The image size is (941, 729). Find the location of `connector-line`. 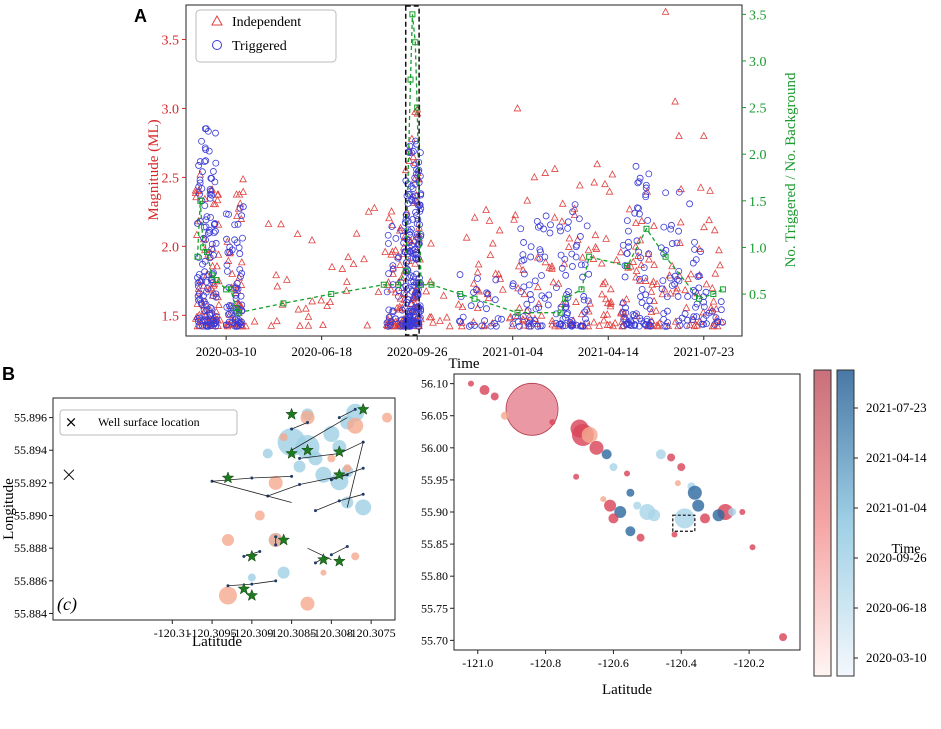

connector-line is located at coordinates (319, 434).